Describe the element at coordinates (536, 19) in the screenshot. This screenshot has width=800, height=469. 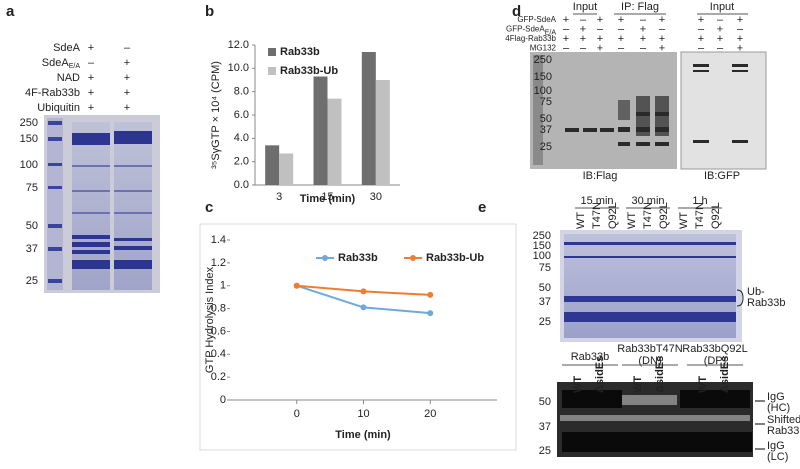
I see `row-label: GFP-SdeA` at that location.